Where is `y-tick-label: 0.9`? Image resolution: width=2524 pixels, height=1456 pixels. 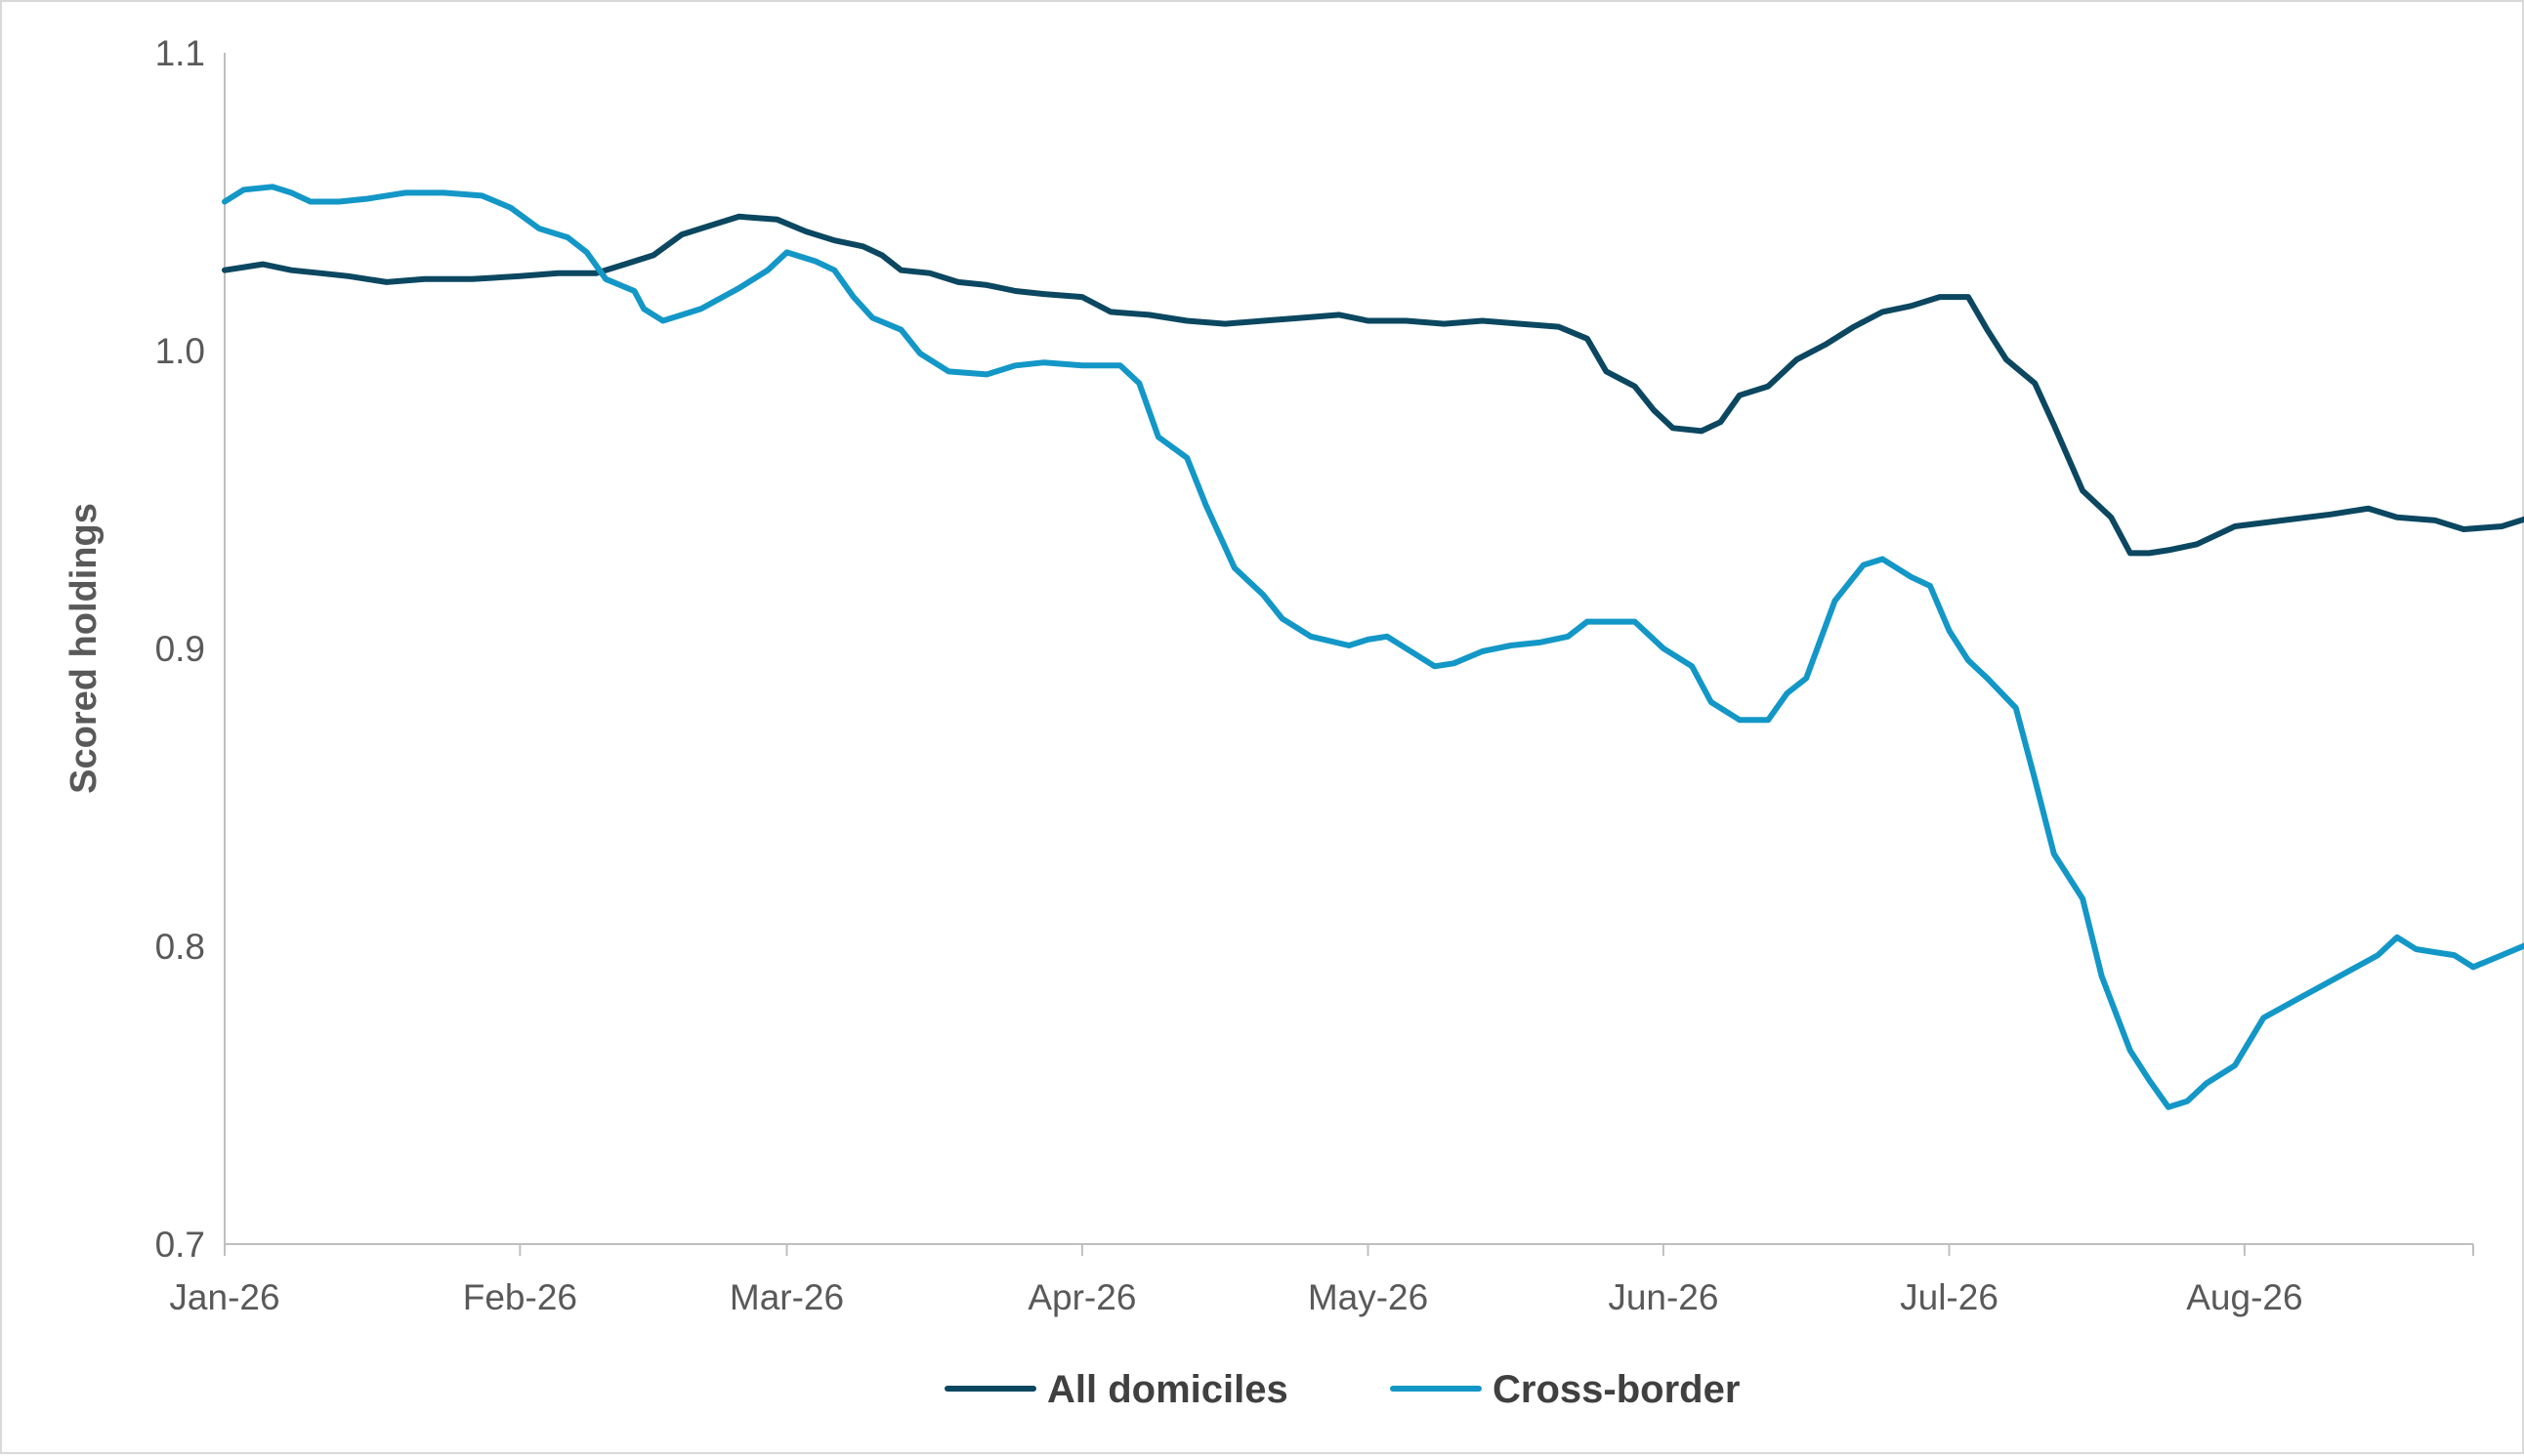 y-tick-label: 0.9 is located at coordinates (180, 649).